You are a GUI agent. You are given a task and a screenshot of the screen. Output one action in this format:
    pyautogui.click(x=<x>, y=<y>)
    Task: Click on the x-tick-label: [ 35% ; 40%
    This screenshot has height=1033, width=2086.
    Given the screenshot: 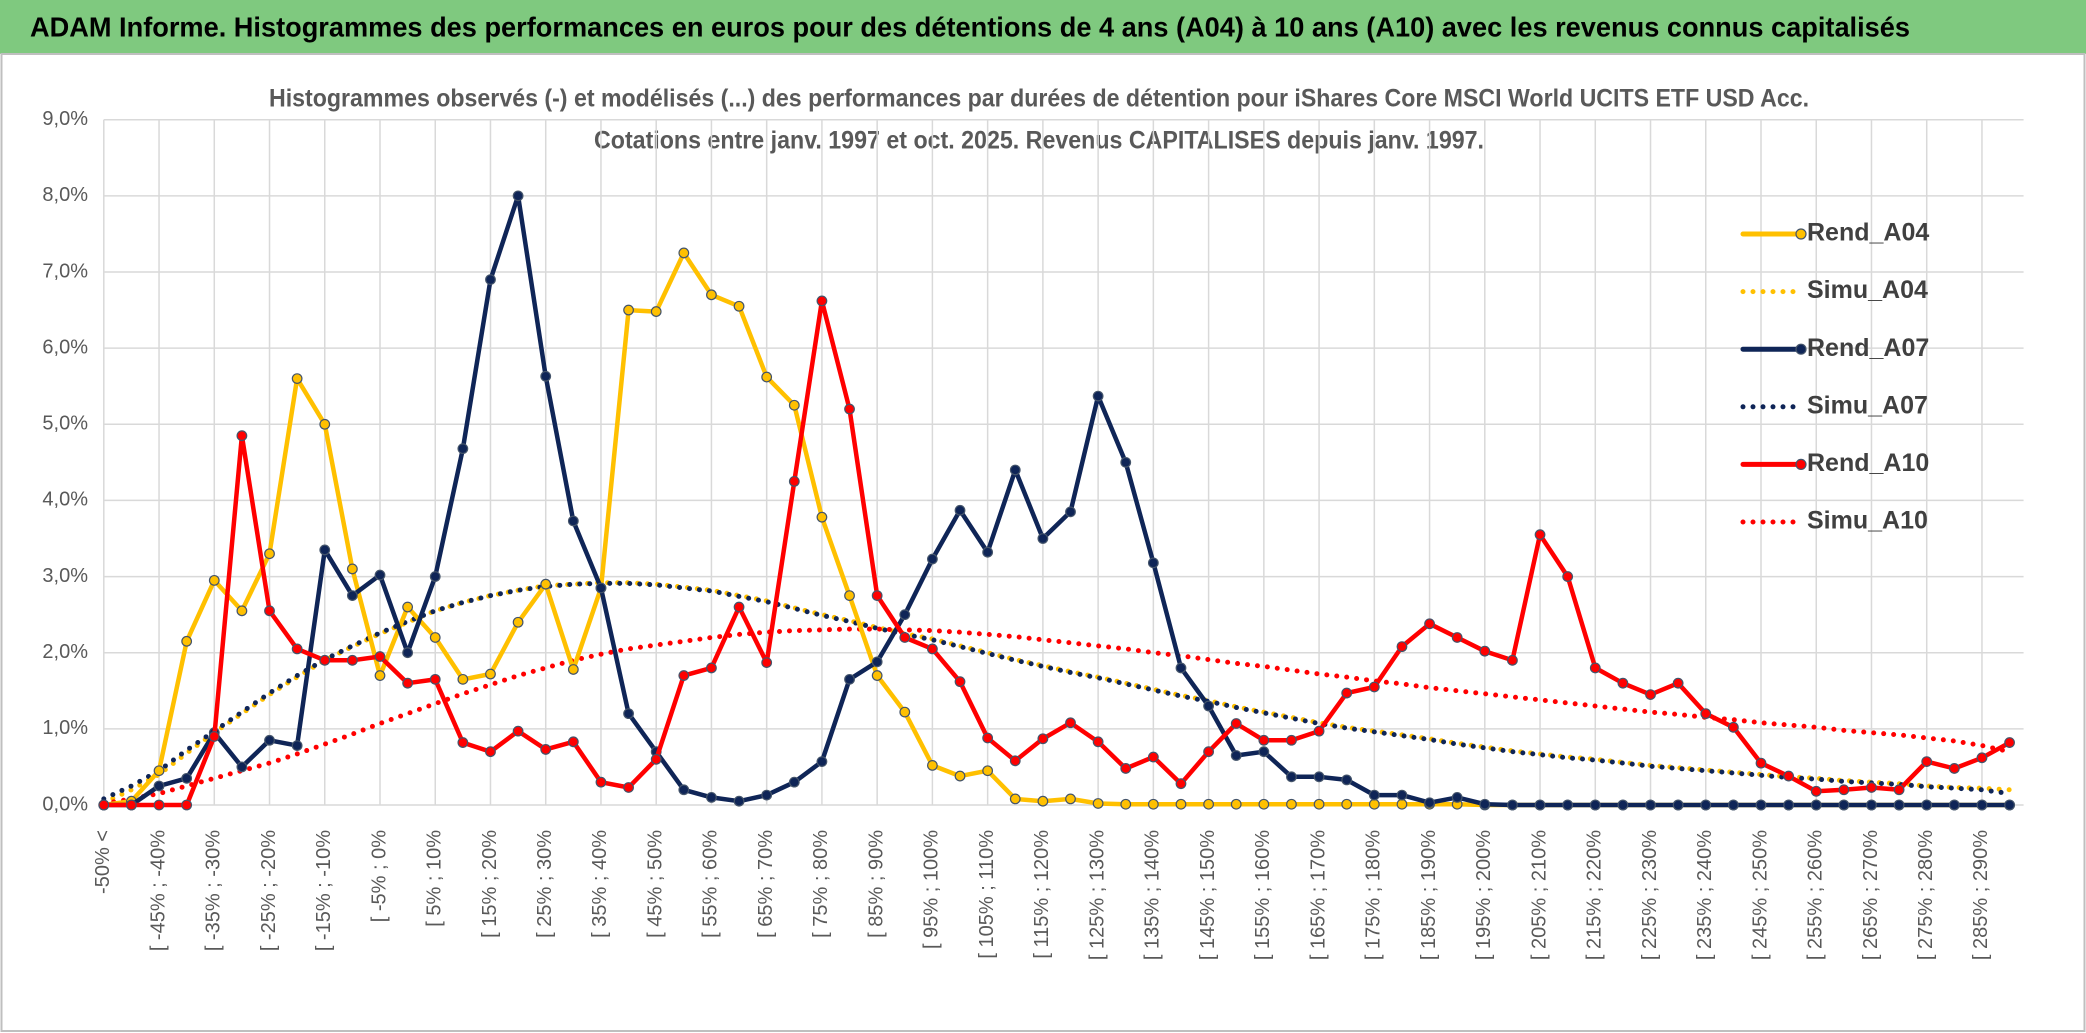 What is the action you would take?
    pyautogui.click(x=600, y=884)
    